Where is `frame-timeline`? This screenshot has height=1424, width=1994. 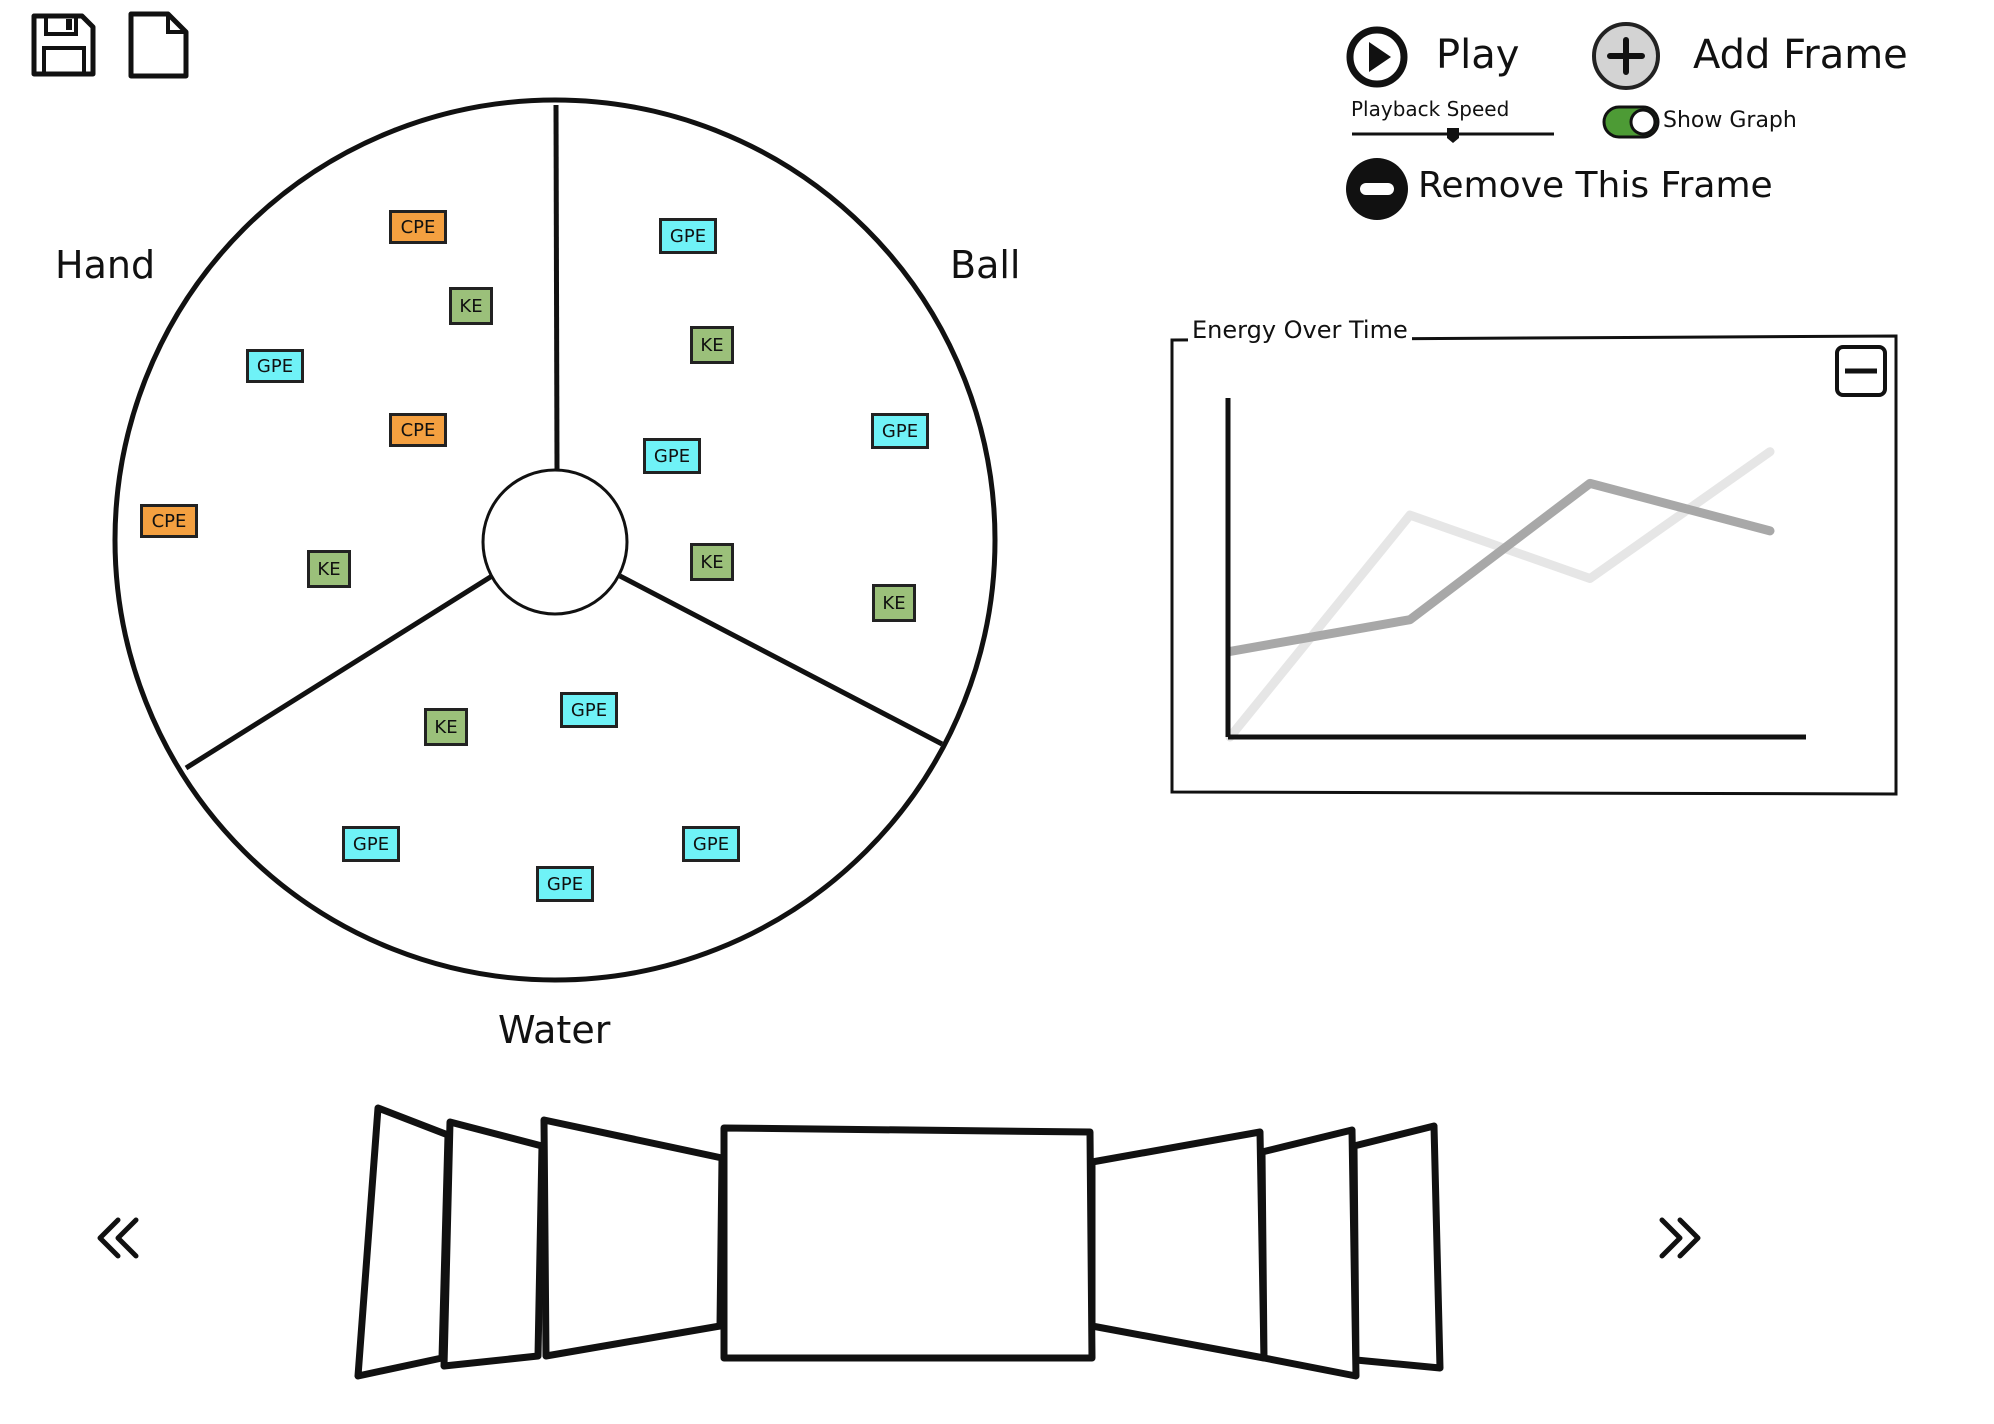 frame-timeline is located at coordinates (905, 1240).